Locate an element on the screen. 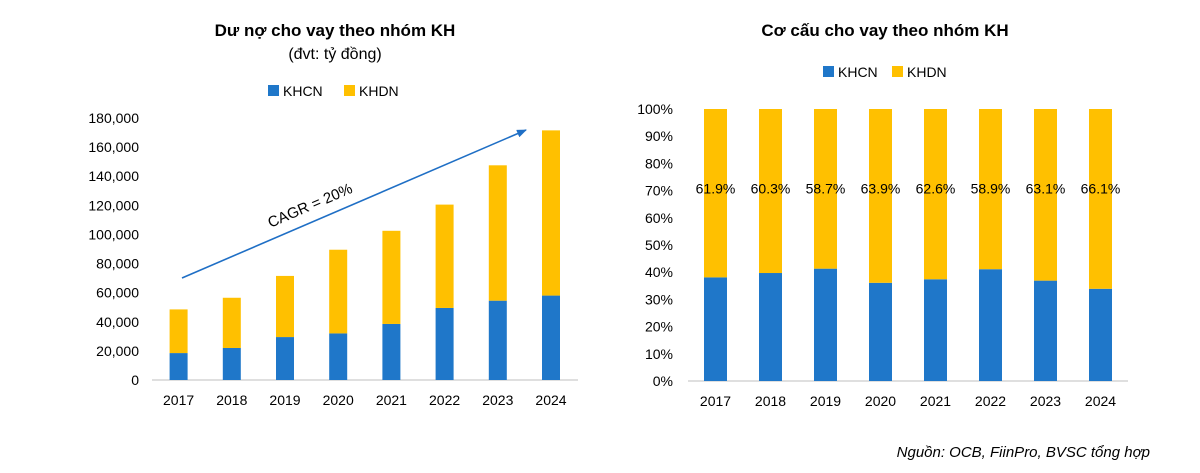 The height and width of the screenshot is (473, 1200). right-chart-title: Cơ cấu cho vay theo nhóm KH is located at coordinates (884, 30).